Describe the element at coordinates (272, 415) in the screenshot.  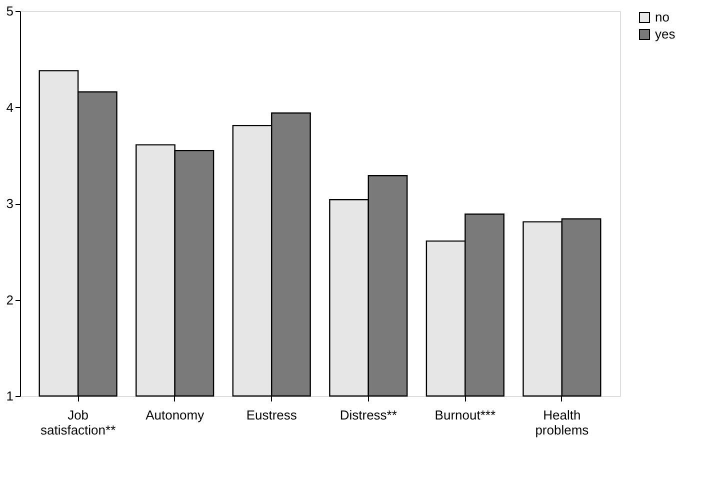
I see `x-tick-label: Eustress` at that location.